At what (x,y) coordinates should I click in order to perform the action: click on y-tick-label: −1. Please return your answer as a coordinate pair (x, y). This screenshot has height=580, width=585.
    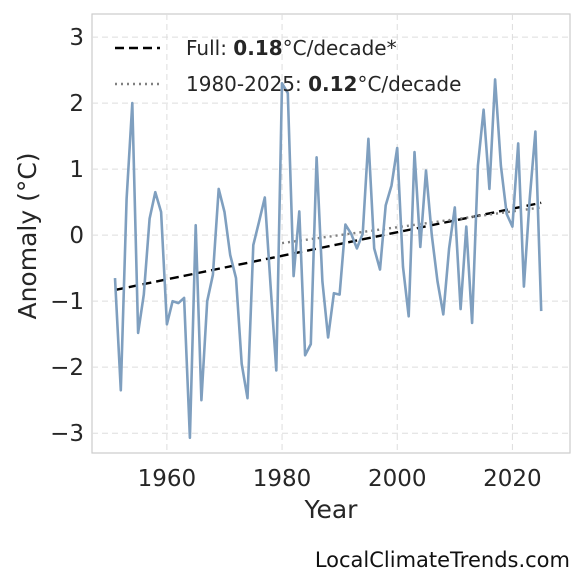
    Looking at the image, I should click on (67, 302).